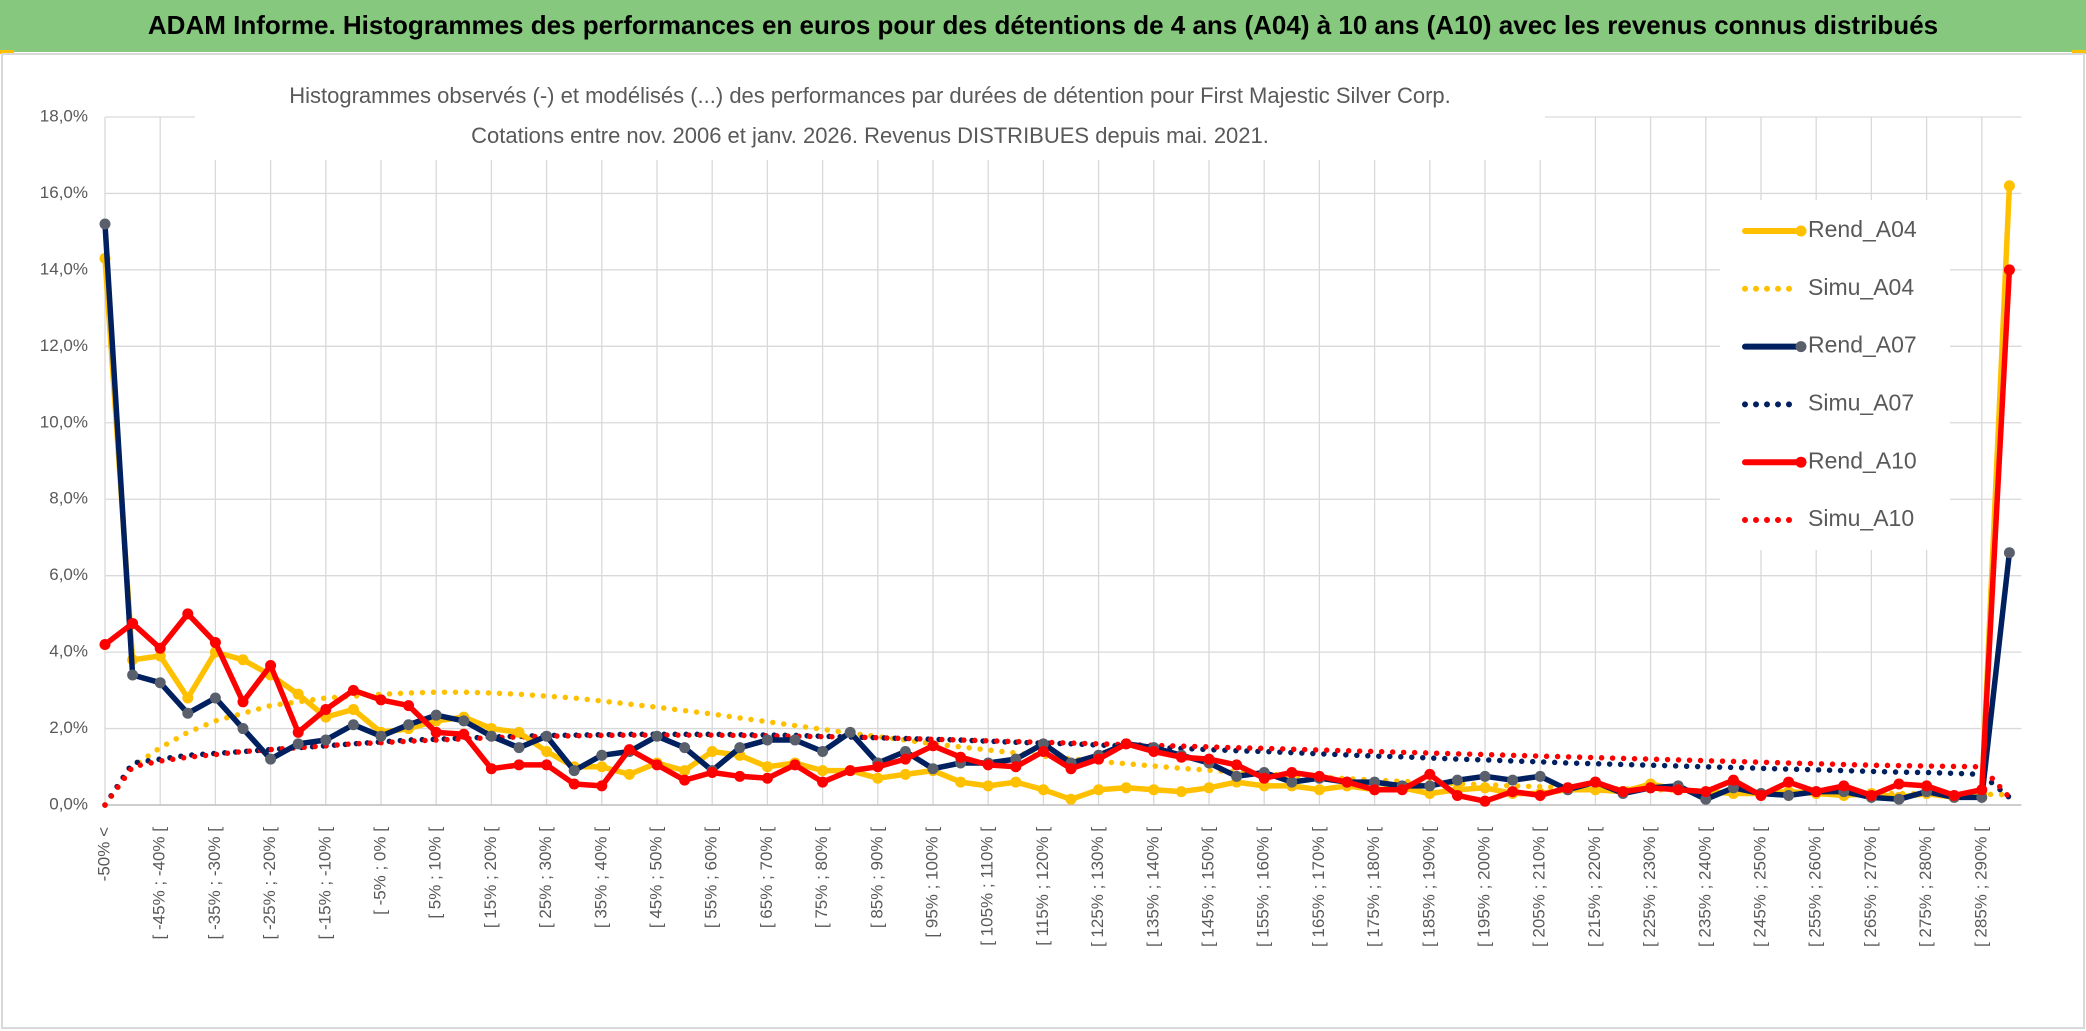 The width and height of the screenshot is (2086, 1031). Describe the element at coordinates (103, 854) in the screenshot. I see `x-tick-label: -50% <` at that location.